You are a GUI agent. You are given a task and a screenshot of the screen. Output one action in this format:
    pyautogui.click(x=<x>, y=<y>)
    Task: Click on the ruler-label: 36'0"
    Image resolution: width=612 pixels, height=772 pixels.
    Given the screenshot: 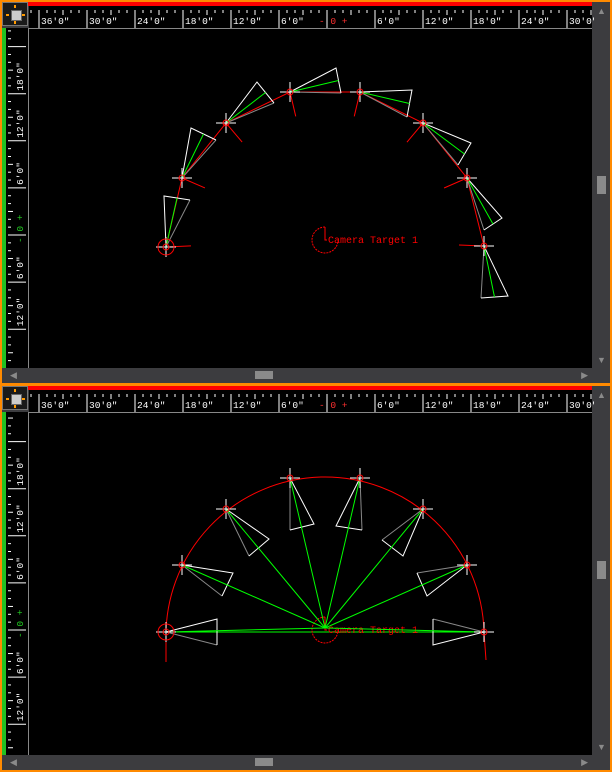 What is the action you would take?
    pyautogui.click(x=55, y=21)
    